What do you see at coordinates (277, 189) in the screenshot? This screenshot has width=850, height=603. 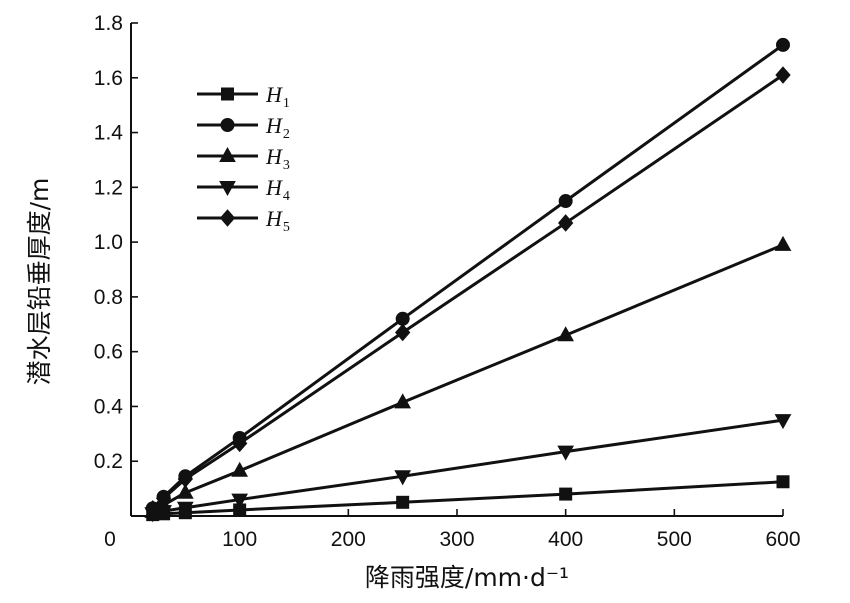 I see `legend-label: H4` at bounding box center [277, 189].